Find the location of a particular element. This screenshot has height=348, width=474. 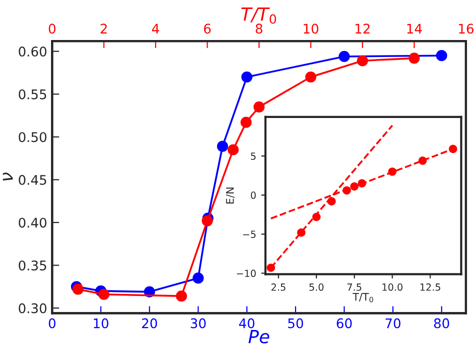

x-tick-label: 70 is located at coordinates (393, 323).